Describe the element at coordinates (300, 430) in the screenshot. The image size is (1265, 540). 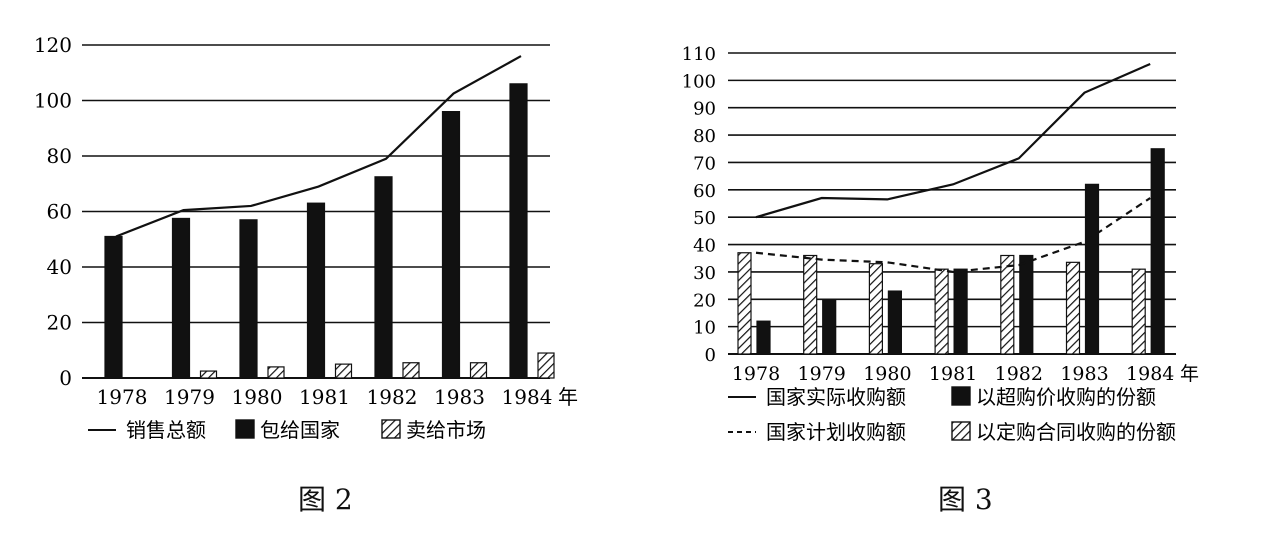
I see `legend-label: 包给国家` at that location.